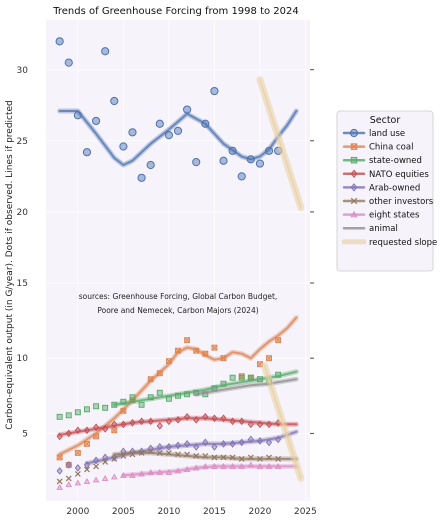 Image resolution: width=441 pixels, height=523 pixels. I want to click on series-requested-slope, so click(283, 422).